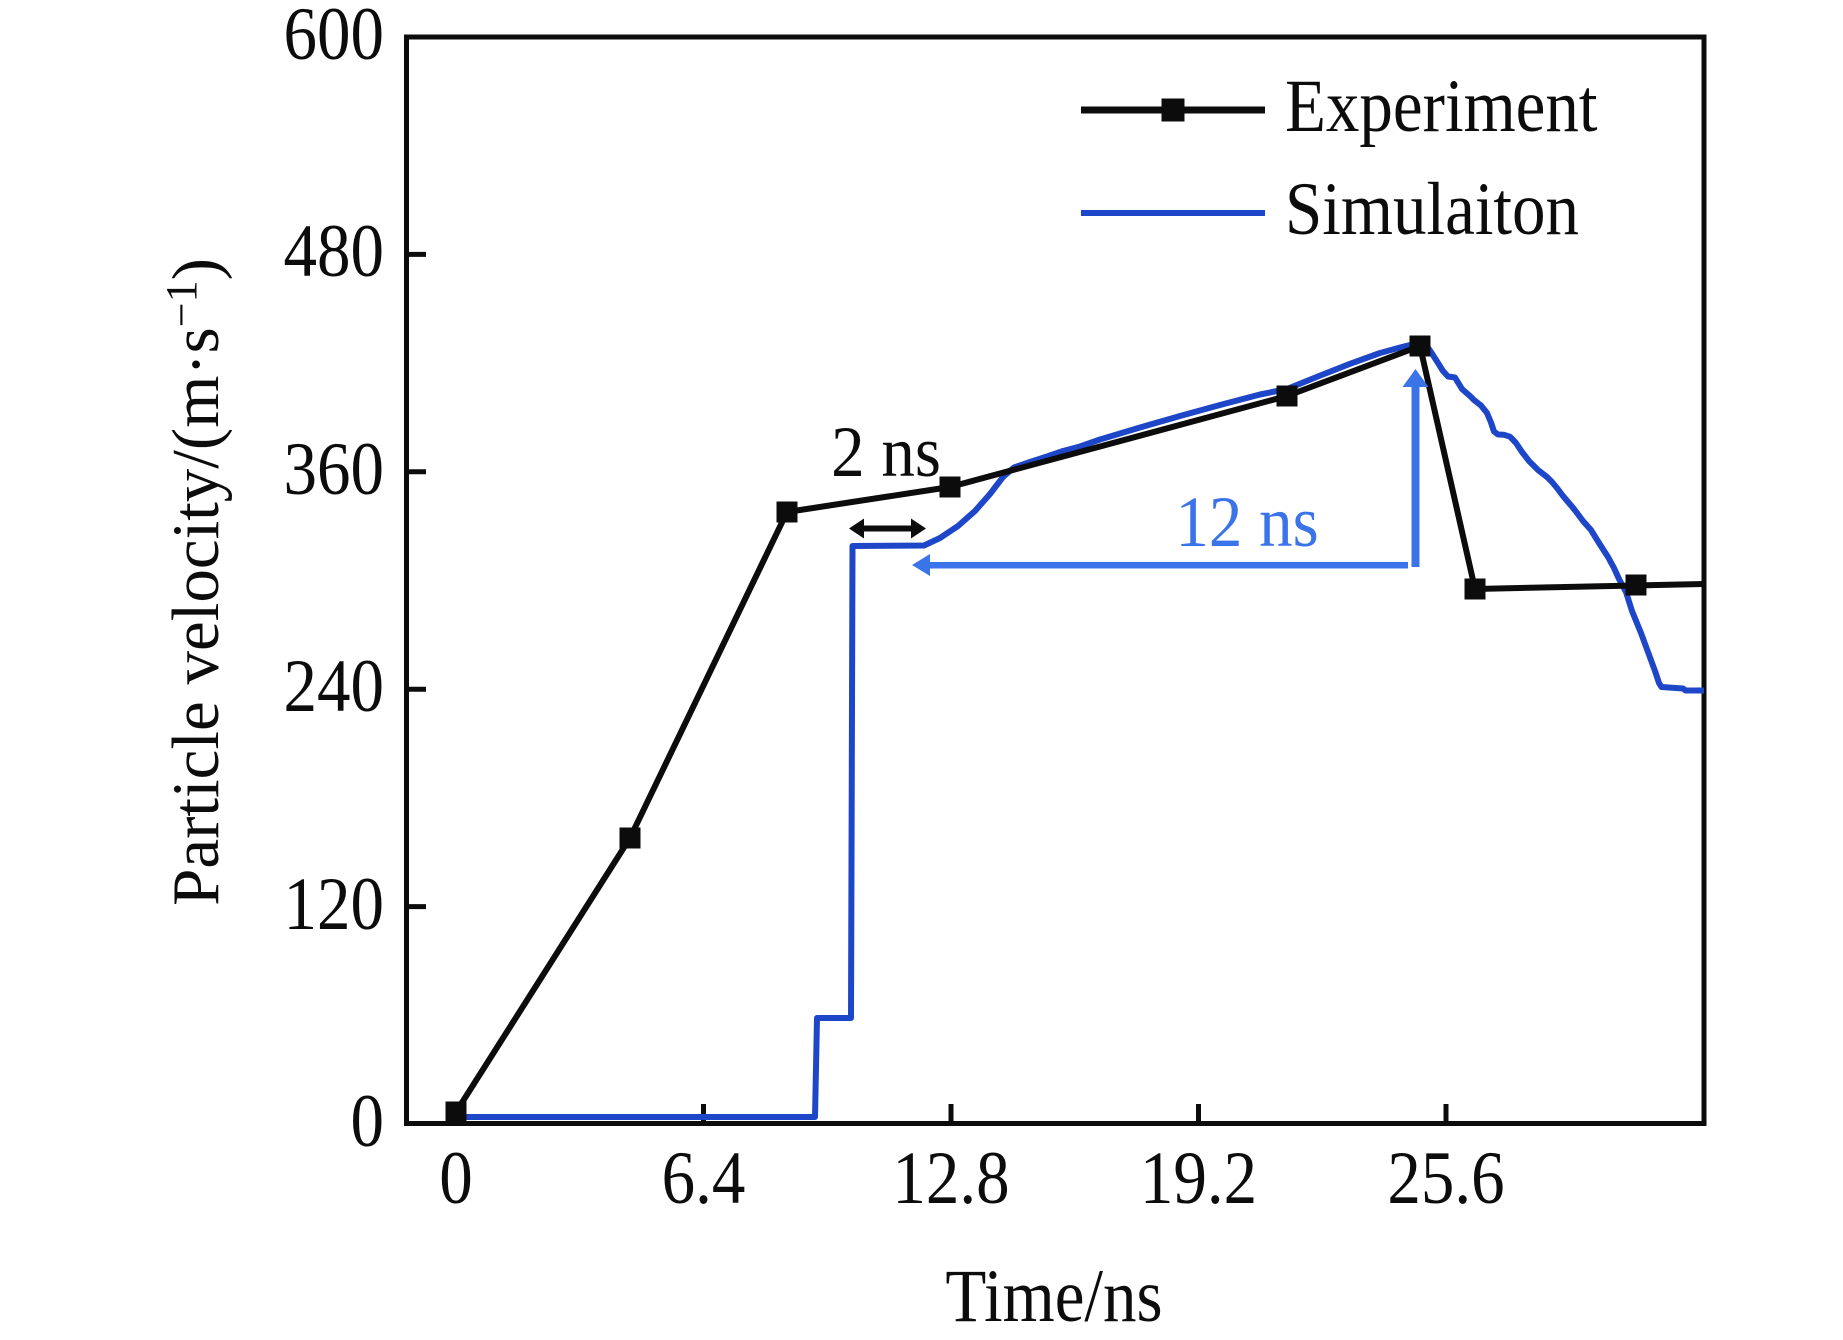 Image resolution: width=1843 pixels, height=1340 pixels. What do you see at coordinates (1432, 210) in the screenshot?
I see `svg-text: Simulaiton` at bounding box center [1432, 210].